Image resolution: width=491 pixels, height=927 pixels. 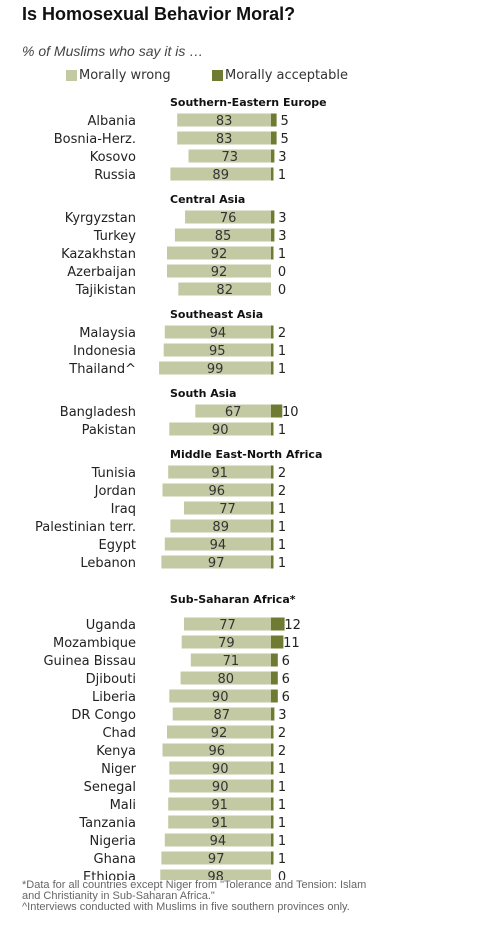 I want to click on country-label: Kyrgyzstan, so click(x=100, y=218).